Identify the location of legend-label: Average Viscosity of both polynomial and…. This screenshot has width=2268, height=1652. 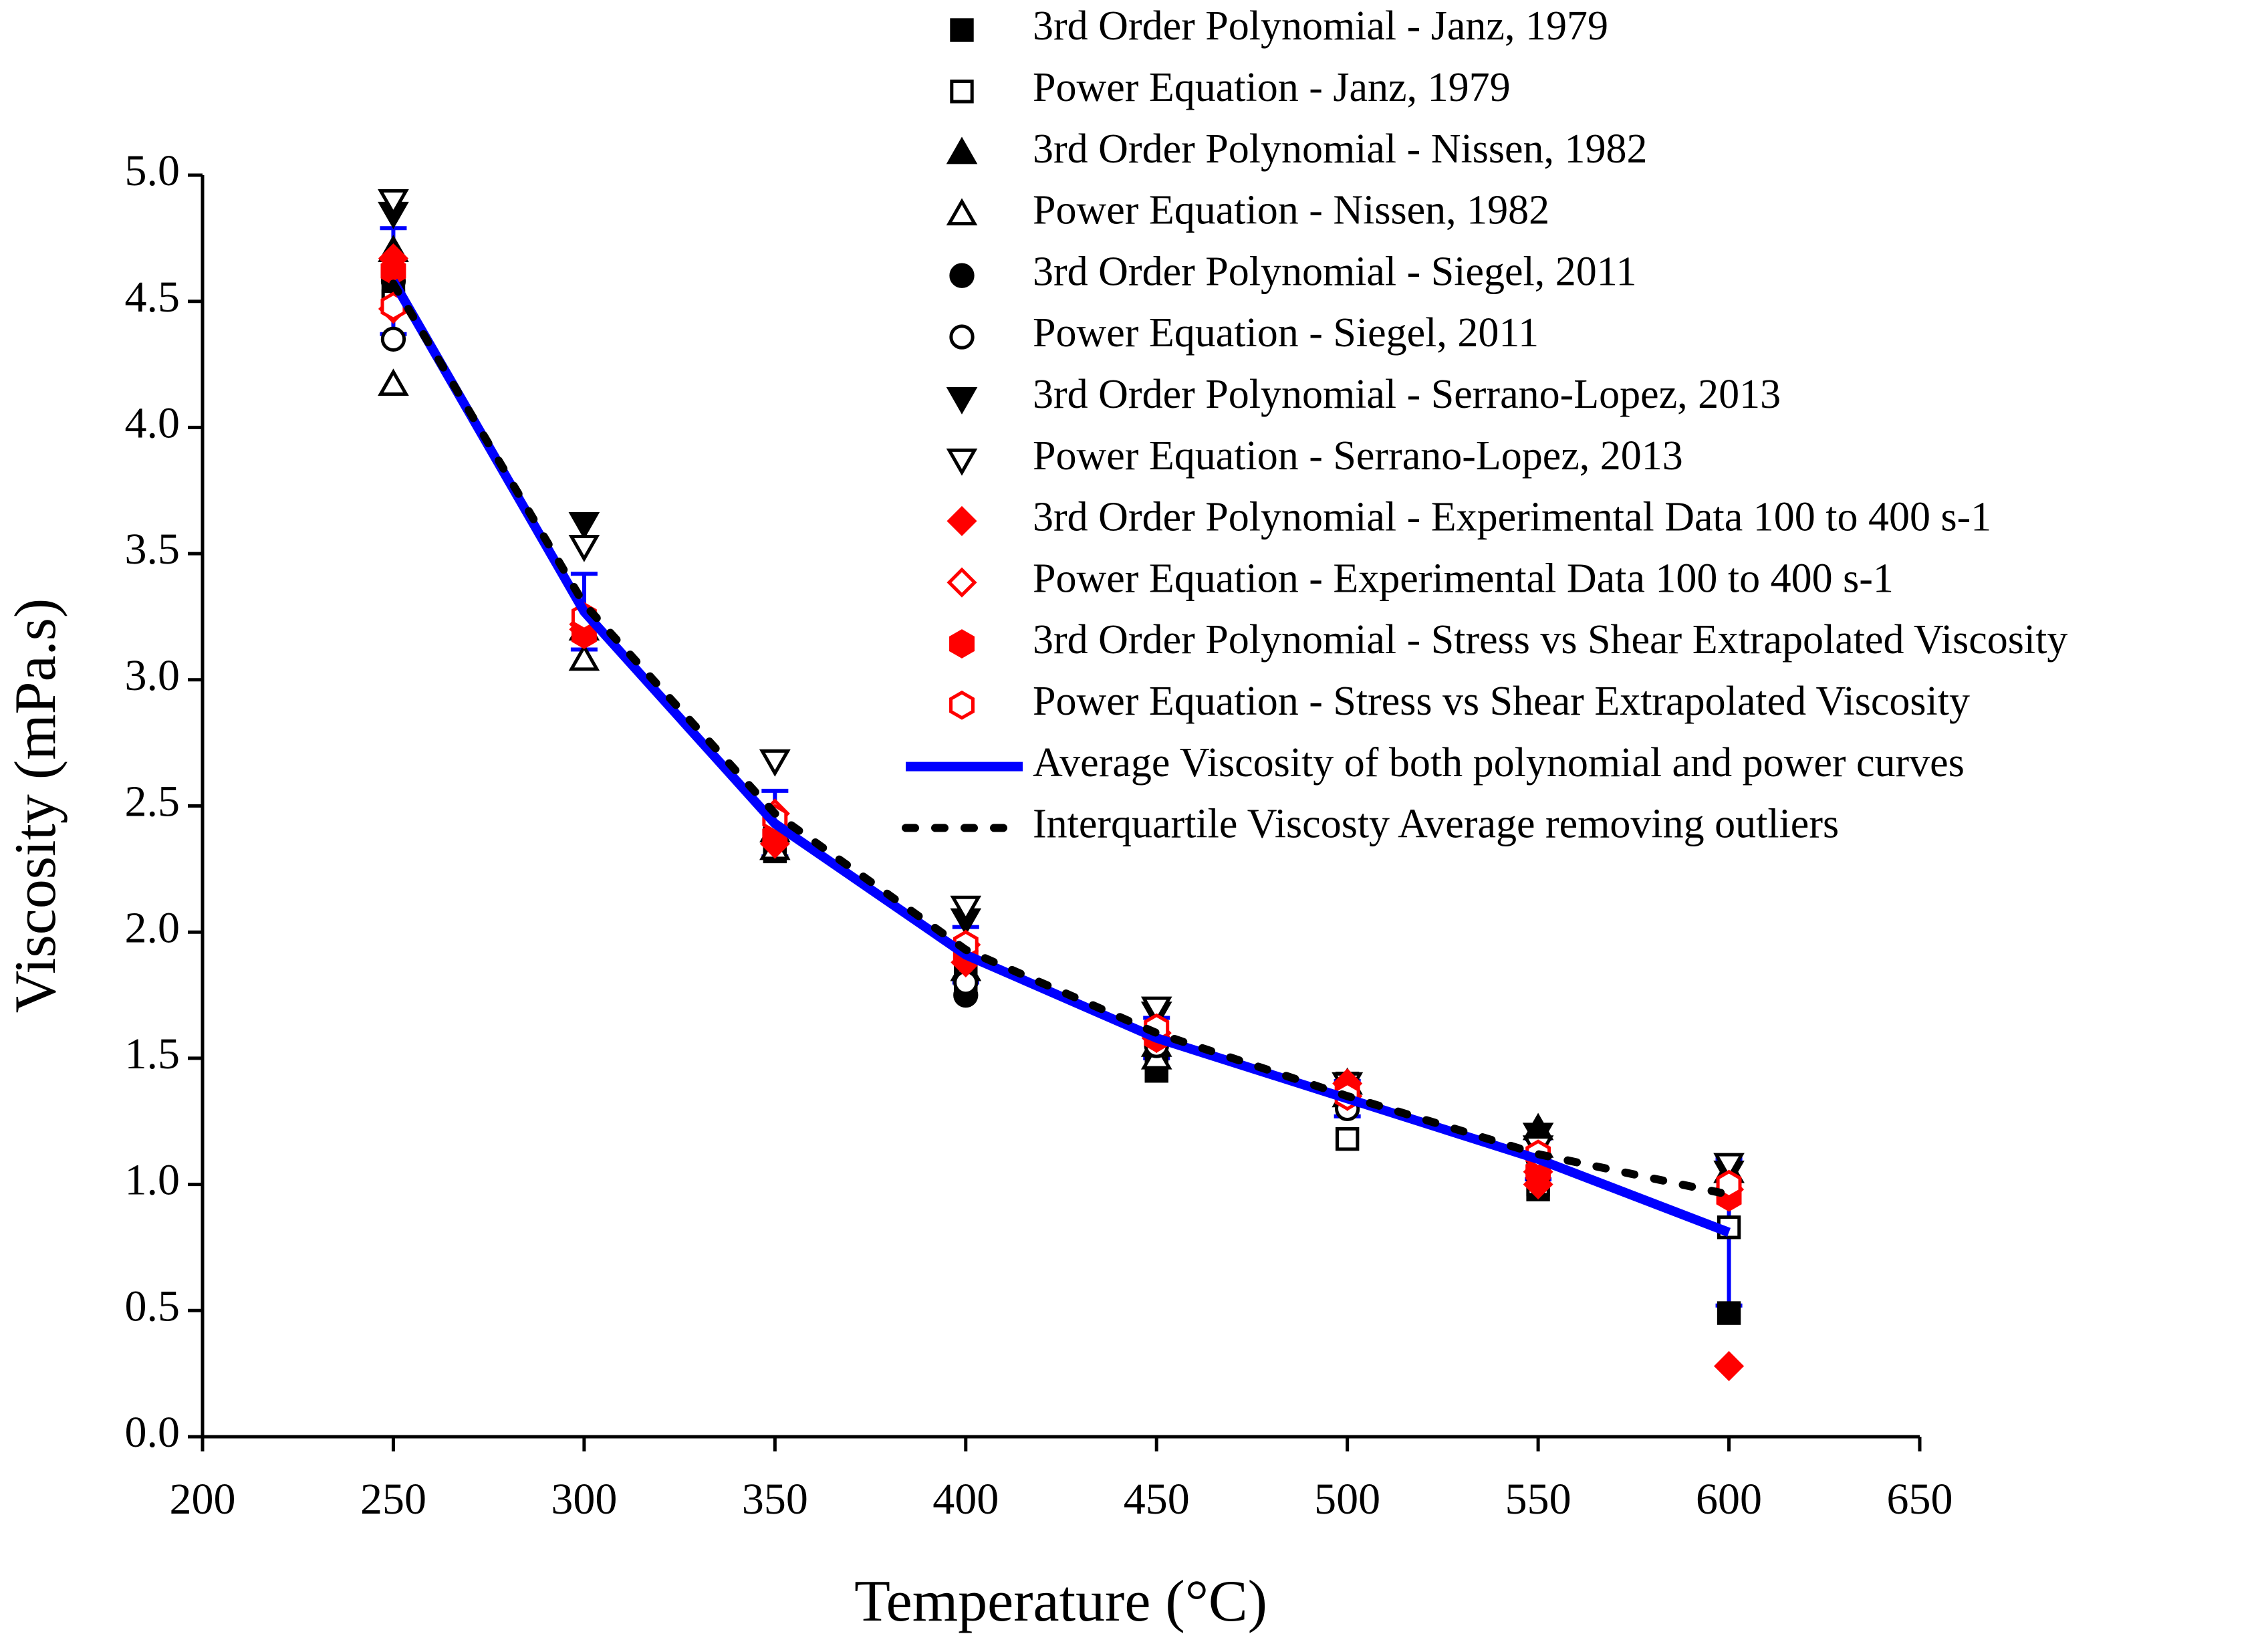
(1499, 763).